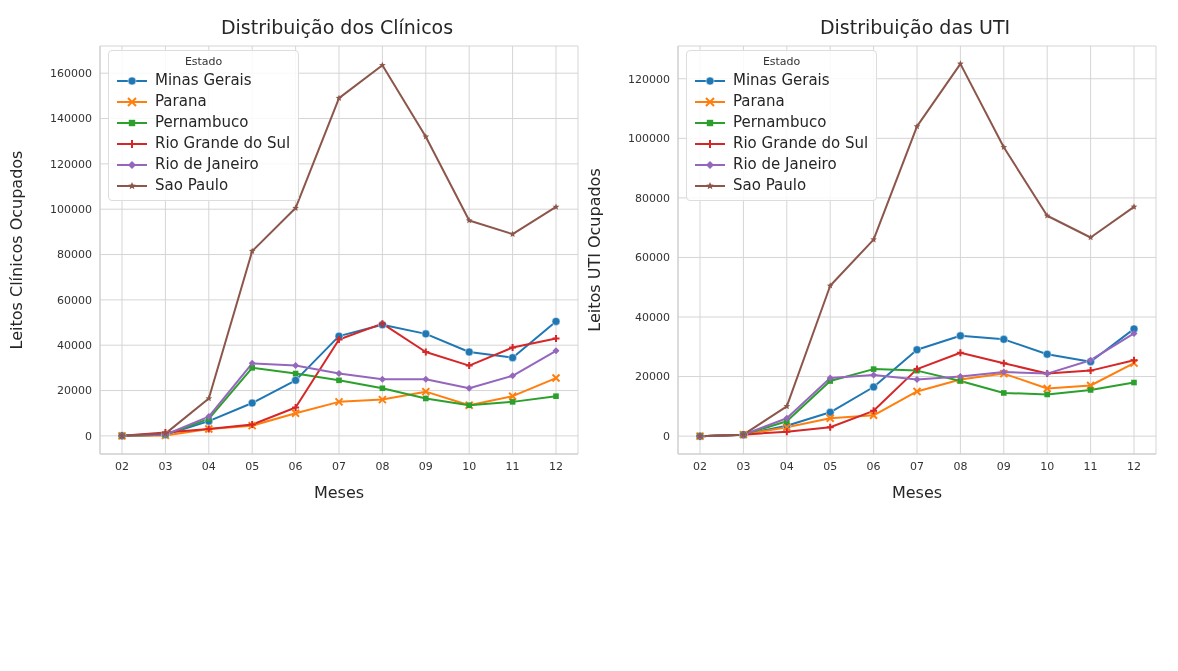 This screenshot has width=1178, height=671. Describe the element at coordinates (71, 119) in the screenshot. I see `y-tick-label: 140000` at that location.